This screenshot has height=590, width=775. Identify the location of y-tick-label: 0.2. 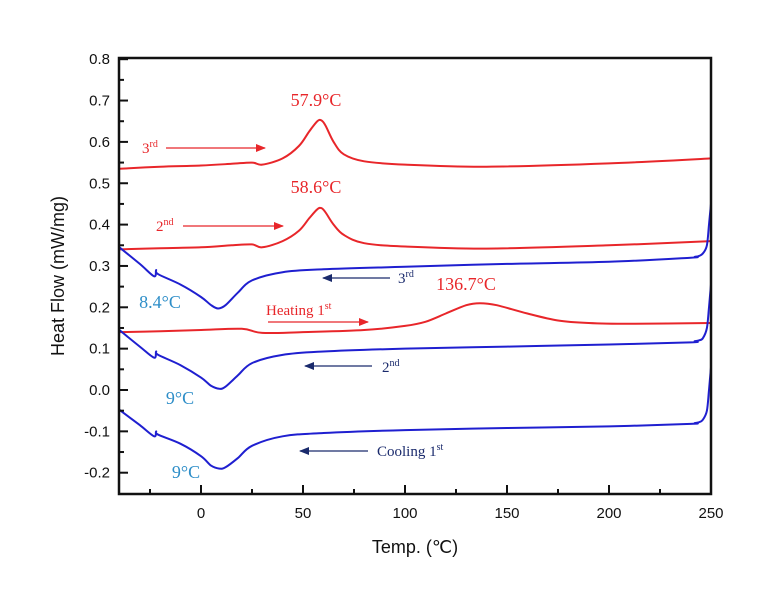
(99, 307).